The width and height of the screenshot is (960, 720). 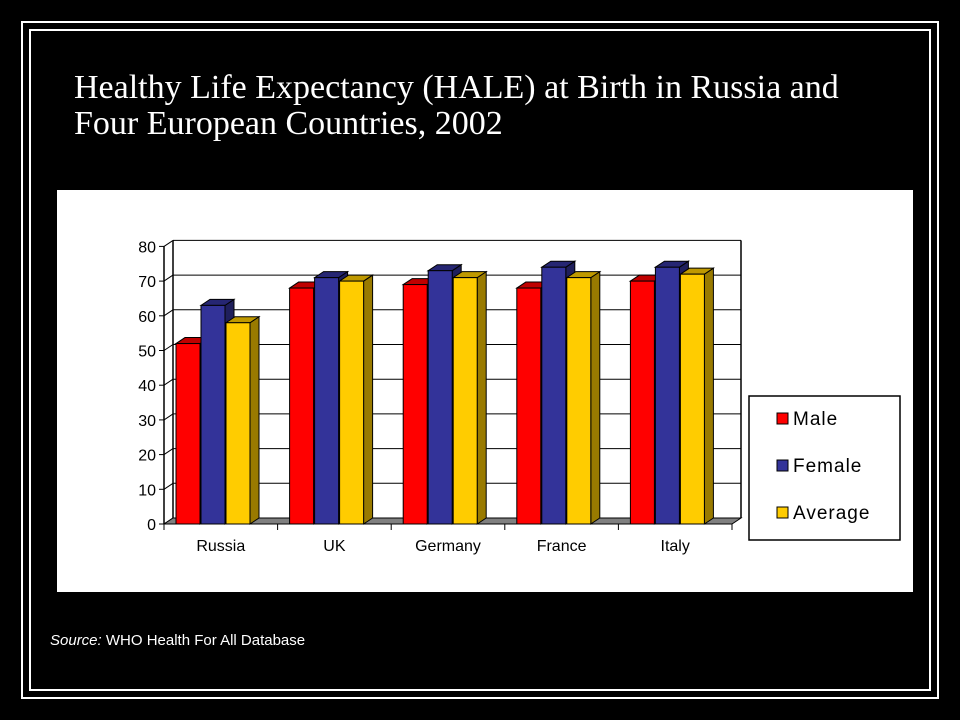 I want to click on bar-average-russia, so click(x=238, y=423).